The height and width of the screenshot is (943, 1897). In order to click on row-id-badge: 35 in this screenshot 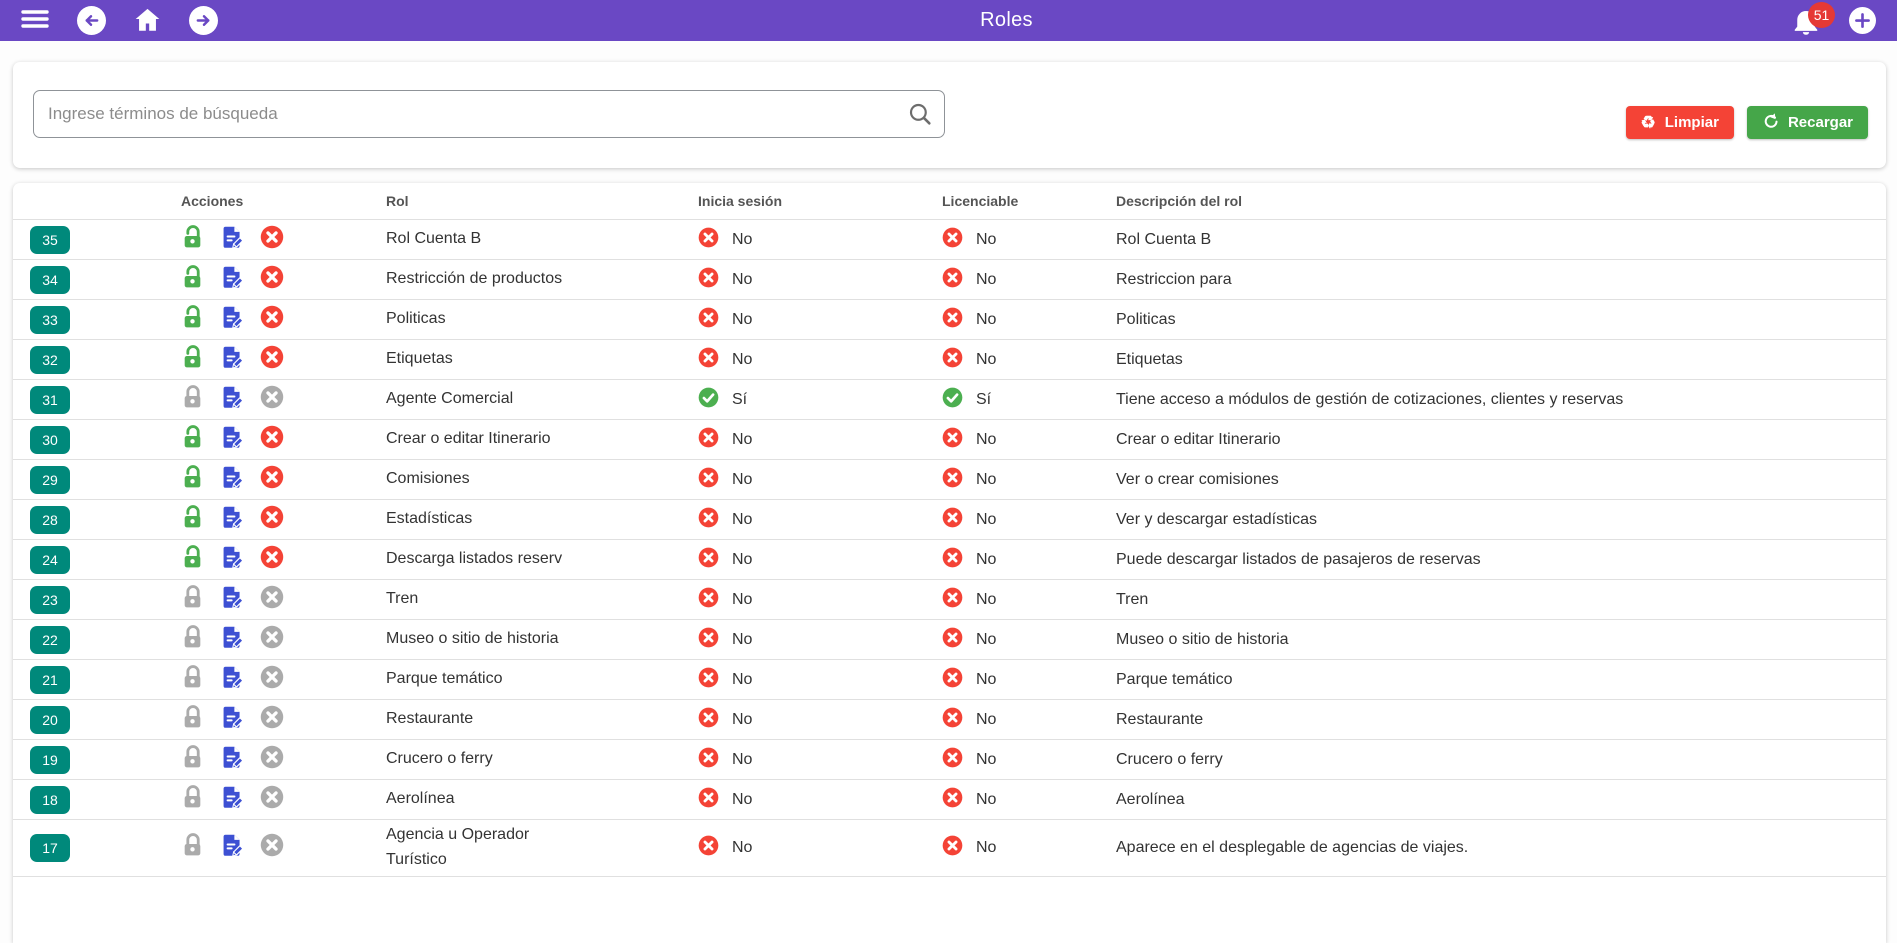, I will do `click(50, 239)`.